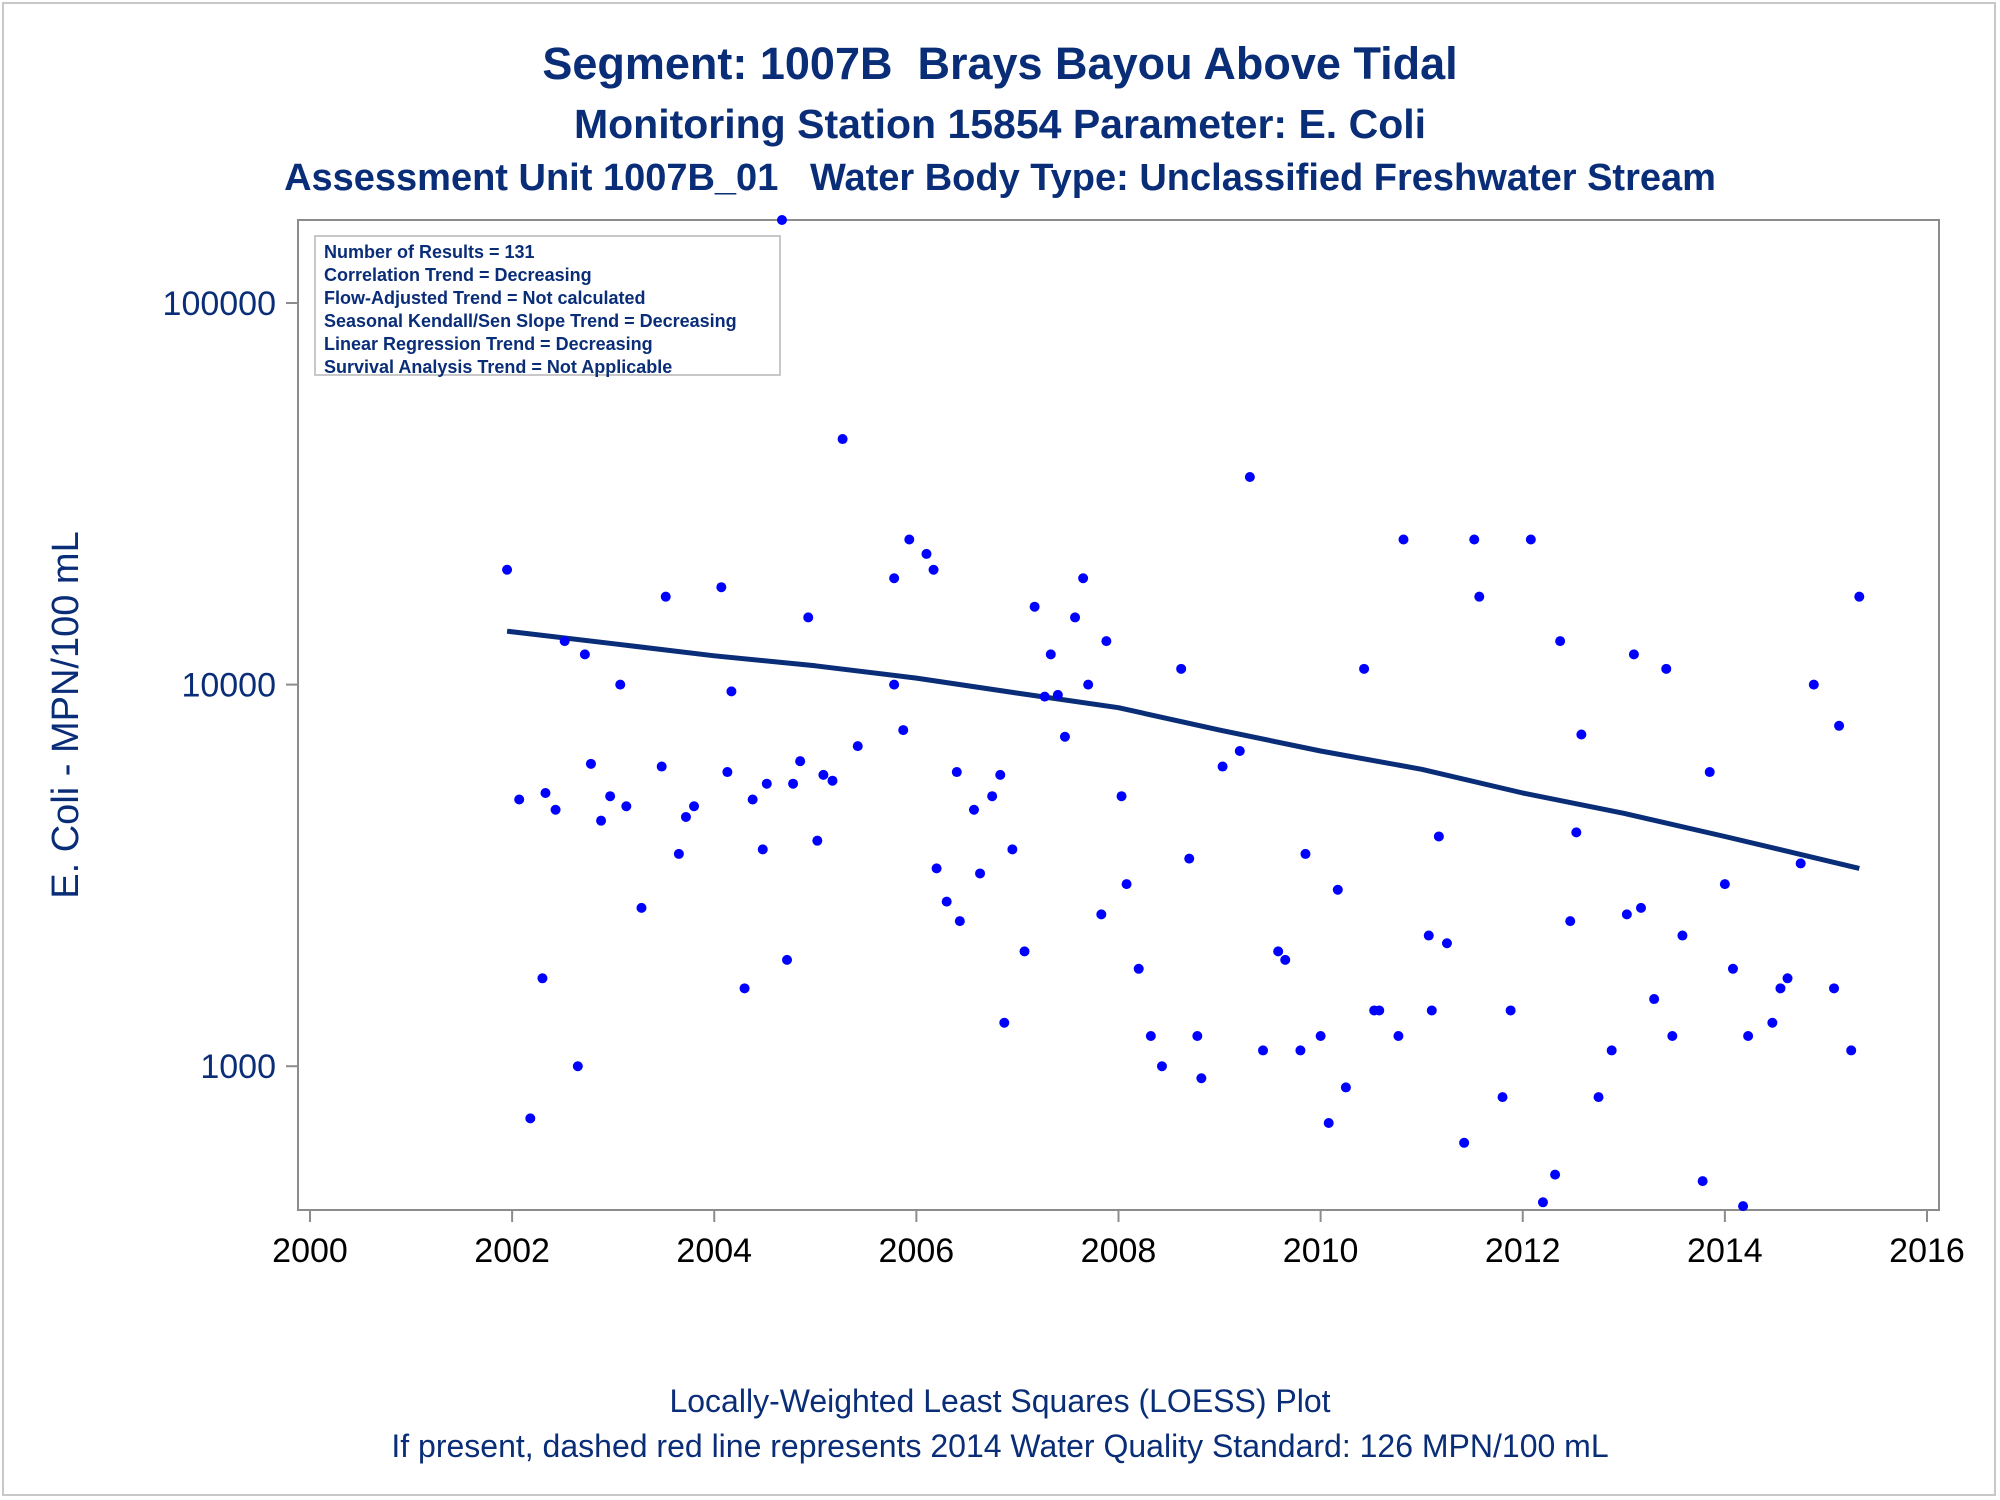 This screenshot has height=1500, width=2000. Describe the element at coordinates (429, 252) in the screenshot. I see `stat-number-of-results: Number of Results = 131` at that location.